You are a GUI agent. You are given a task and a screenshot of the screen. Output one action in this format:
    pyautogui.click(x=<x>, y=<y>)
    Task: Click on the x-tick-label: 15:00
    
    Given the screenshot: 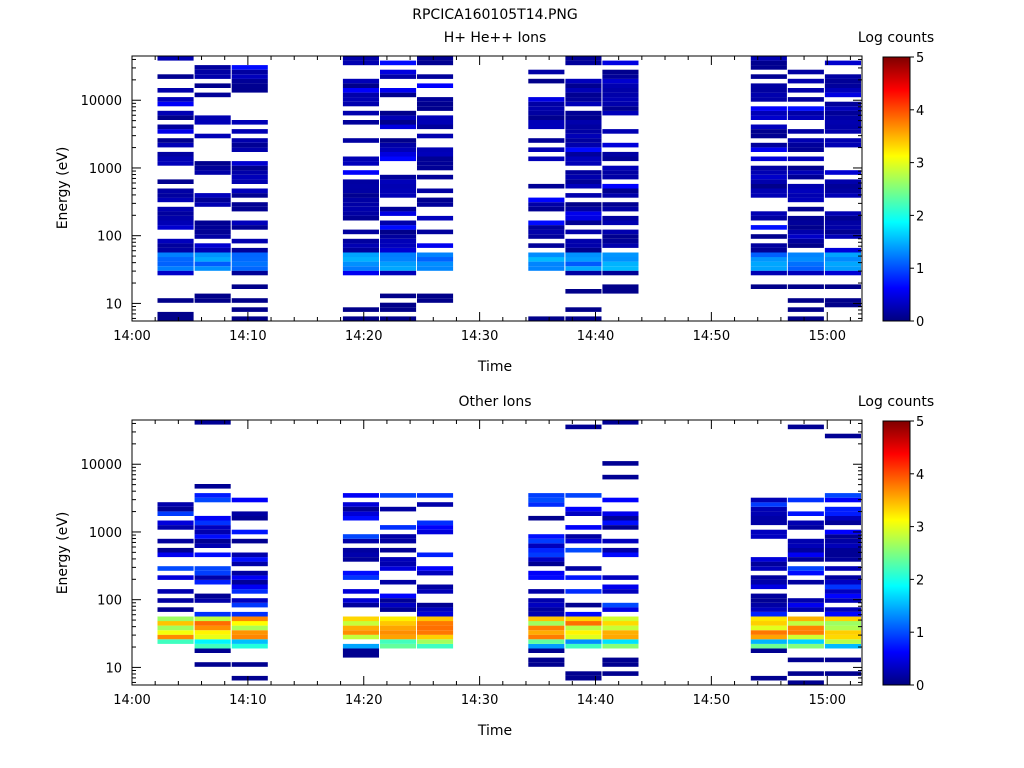 What is the action you would take?
    pyautogui.click(x=827, y=336)
    